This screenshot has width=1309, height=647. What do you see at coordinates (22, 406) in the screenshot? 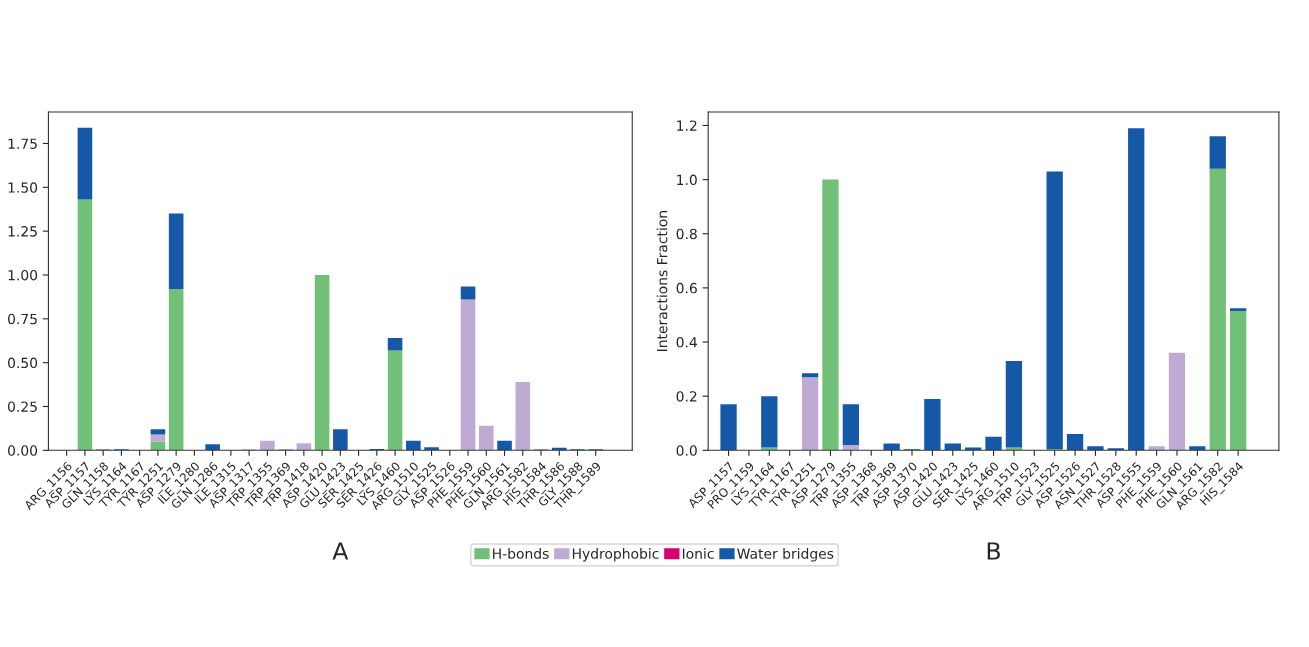
I see `y-tick-label: 0.25` at bounding box center [22, 406].